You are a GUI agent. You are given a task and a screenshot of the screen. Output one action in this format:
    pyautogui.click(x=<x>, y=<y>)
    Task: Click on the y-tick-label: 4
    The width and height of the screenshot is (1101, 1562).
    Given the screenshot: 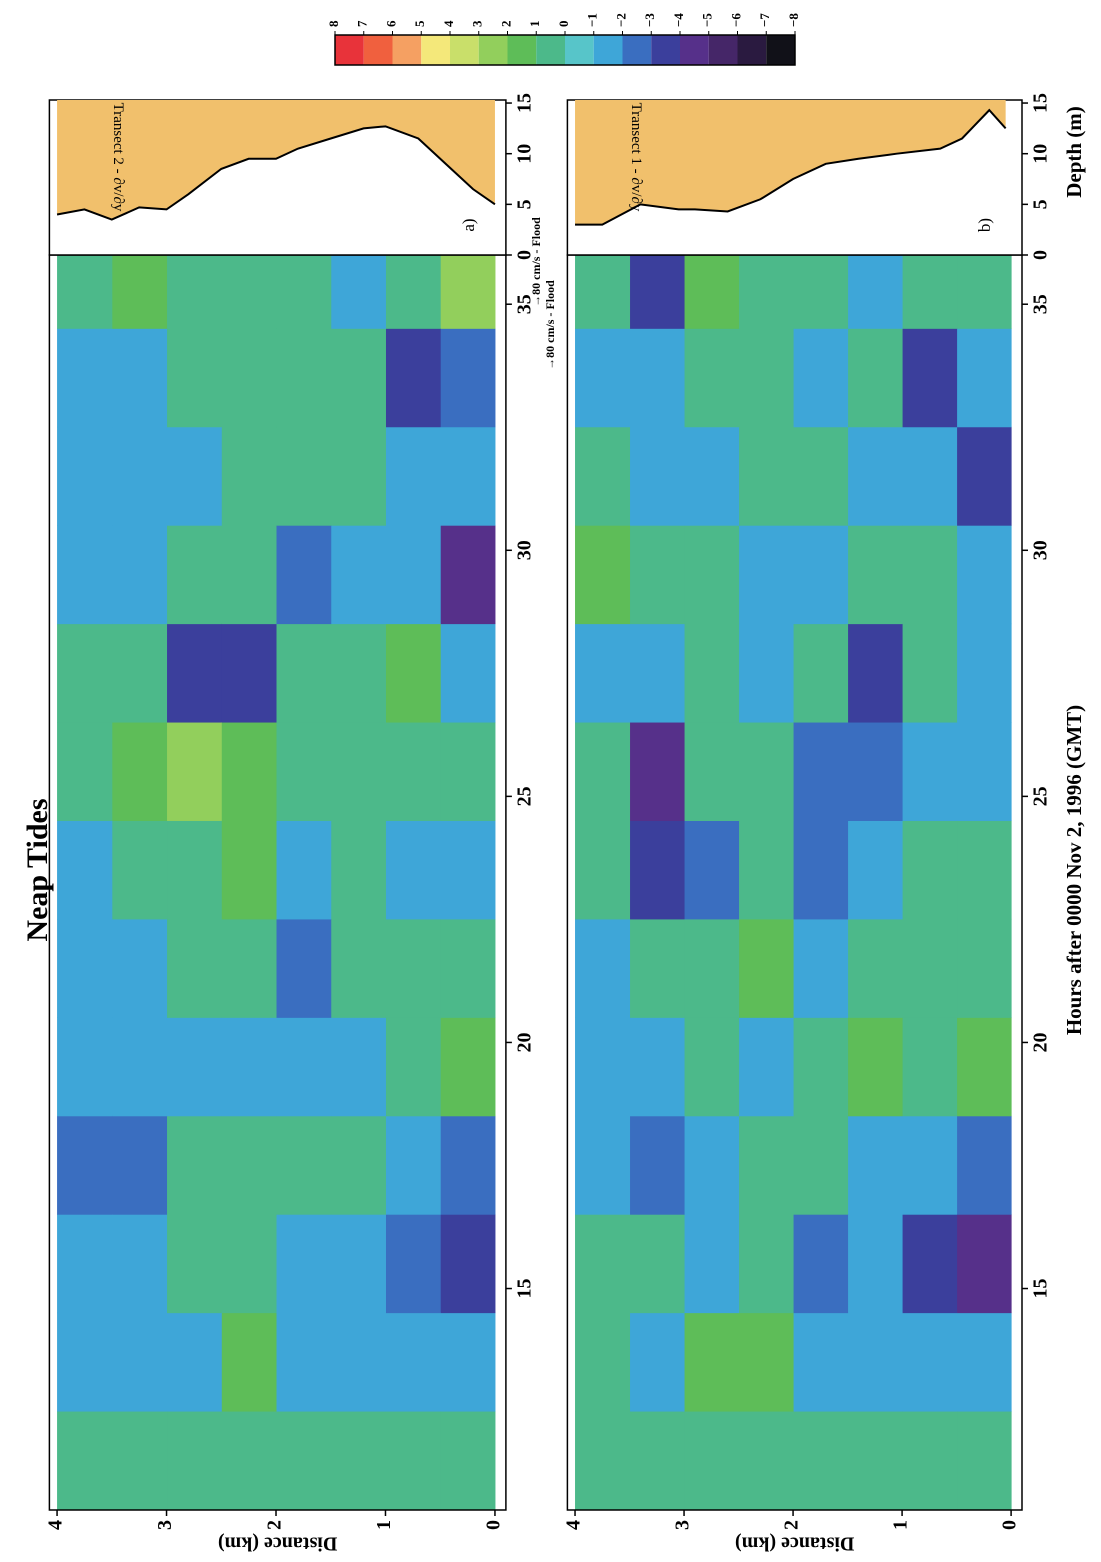 What is the action you would take?
    pyautogui.click(x=574, y=1525)
    